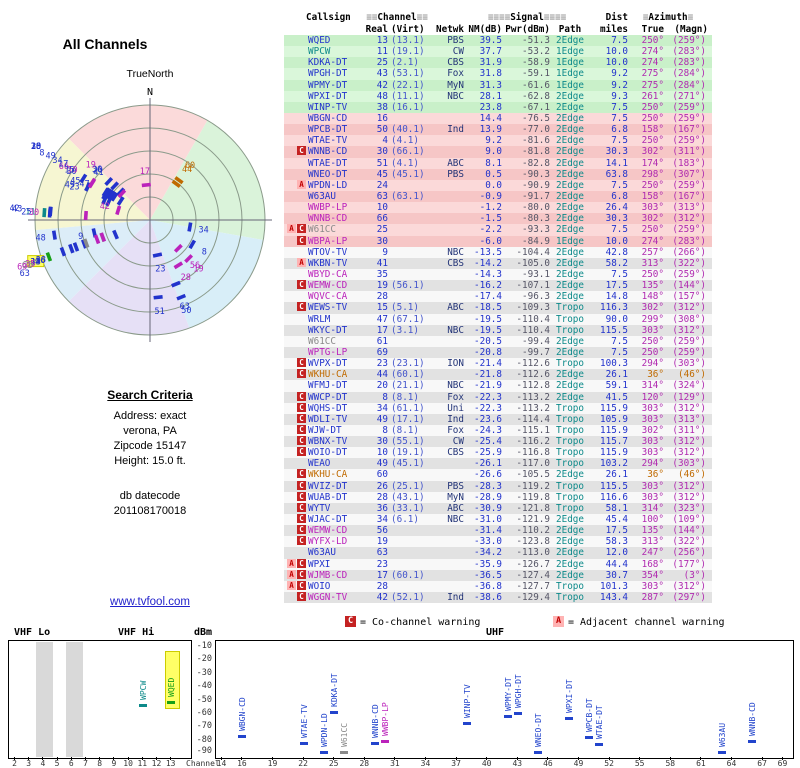 The height and width of the screenshot is (768, 800). I want to click on cell-virtual-channel: (45.1), so click(408, 464).